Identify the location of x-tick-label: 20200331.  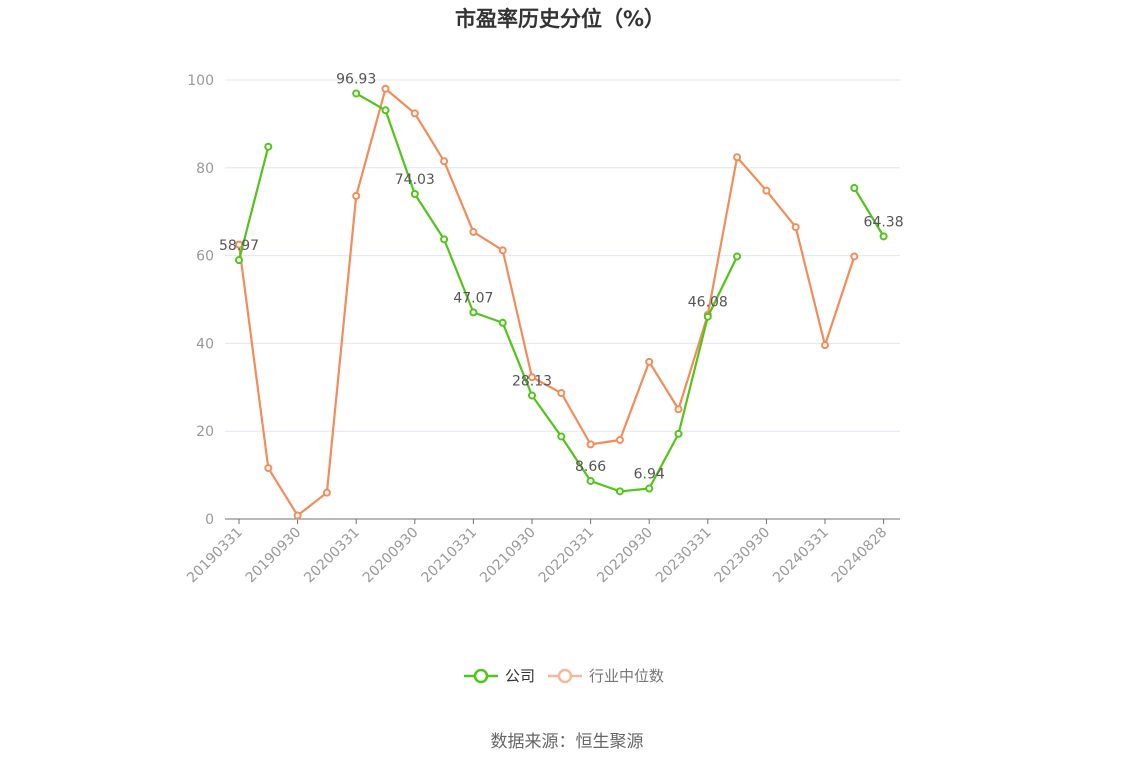
(332, 556).